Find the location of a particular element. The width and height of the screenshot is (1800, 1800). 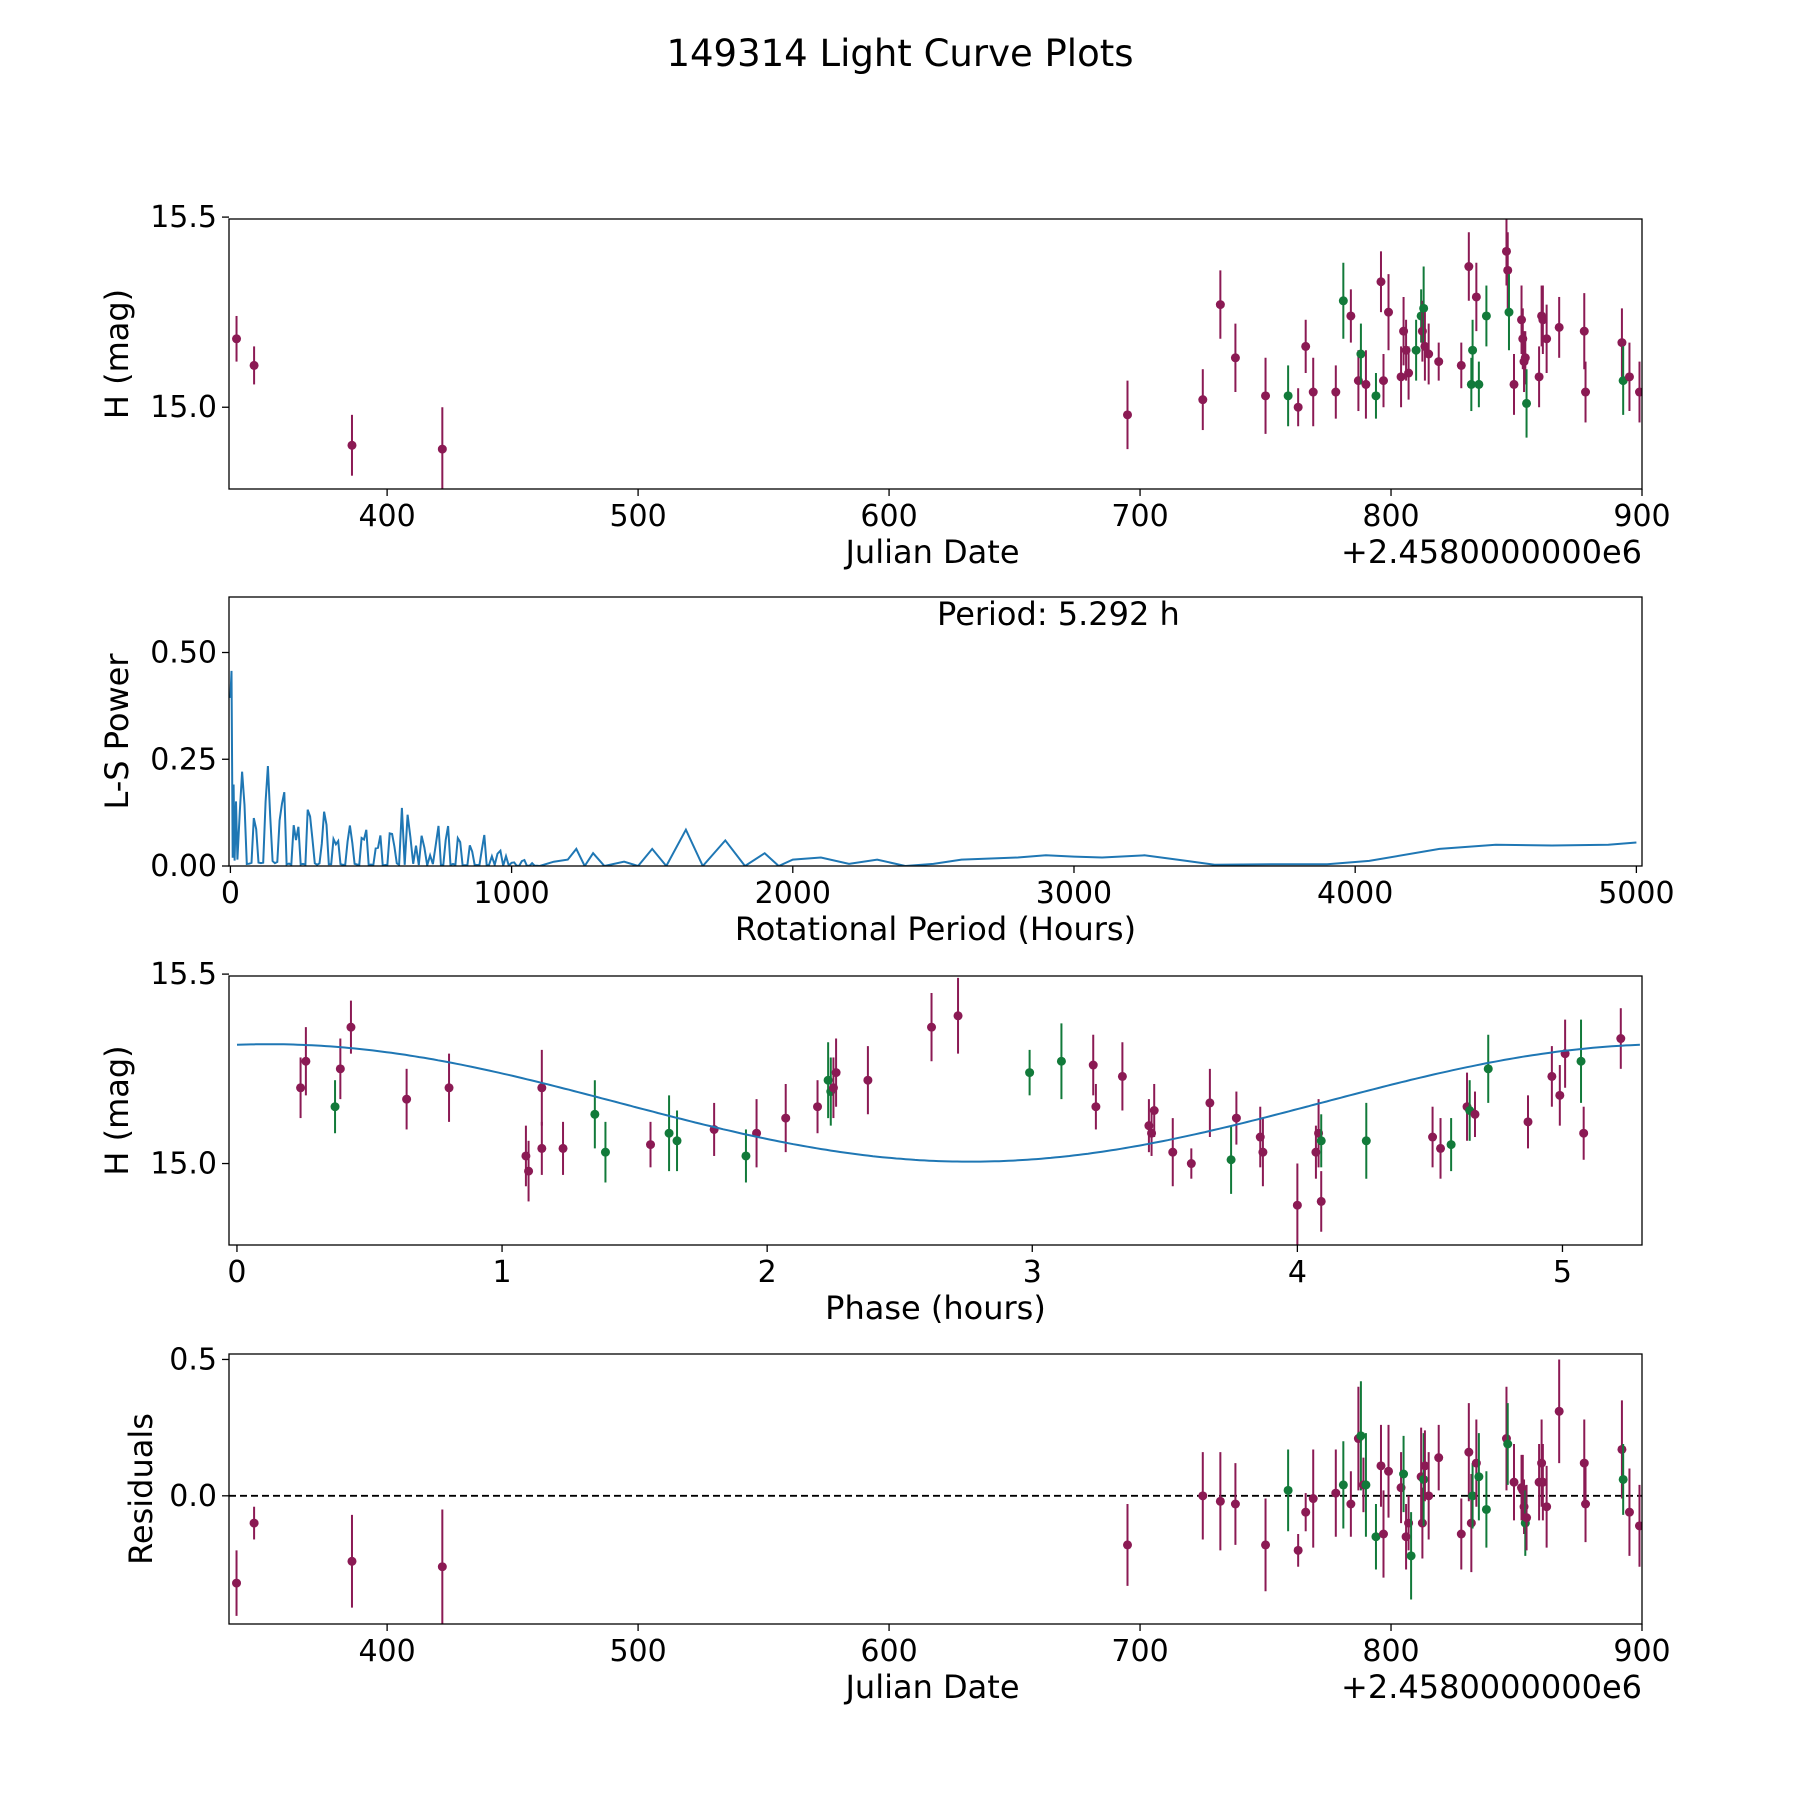

x-tick-label: 900 is located at coordinates (1641, 1651).